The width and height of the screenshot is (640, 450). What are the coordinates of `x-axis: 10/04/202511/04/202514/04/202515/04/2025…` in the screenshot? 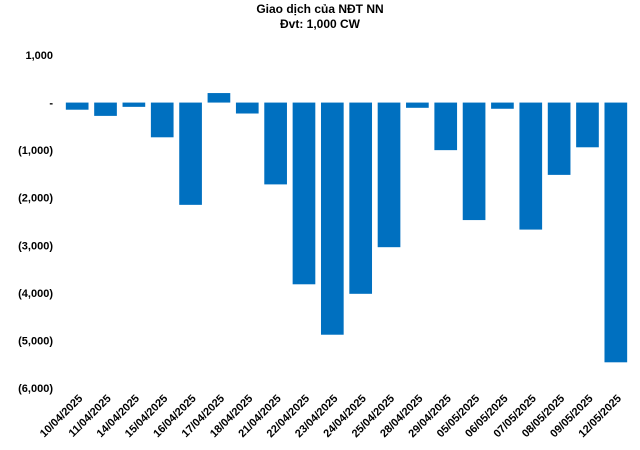 It's located at (331, 416).